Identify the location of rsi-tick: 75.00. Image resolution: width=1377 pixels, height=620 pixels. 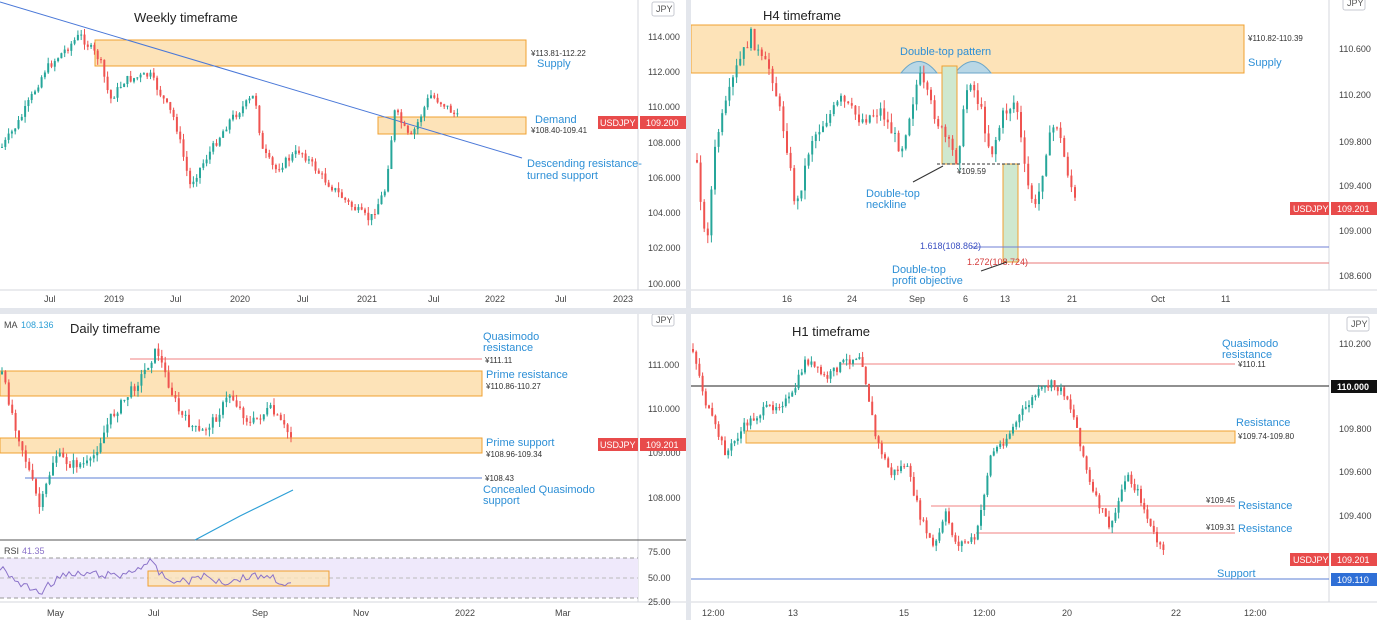
(659, 552).